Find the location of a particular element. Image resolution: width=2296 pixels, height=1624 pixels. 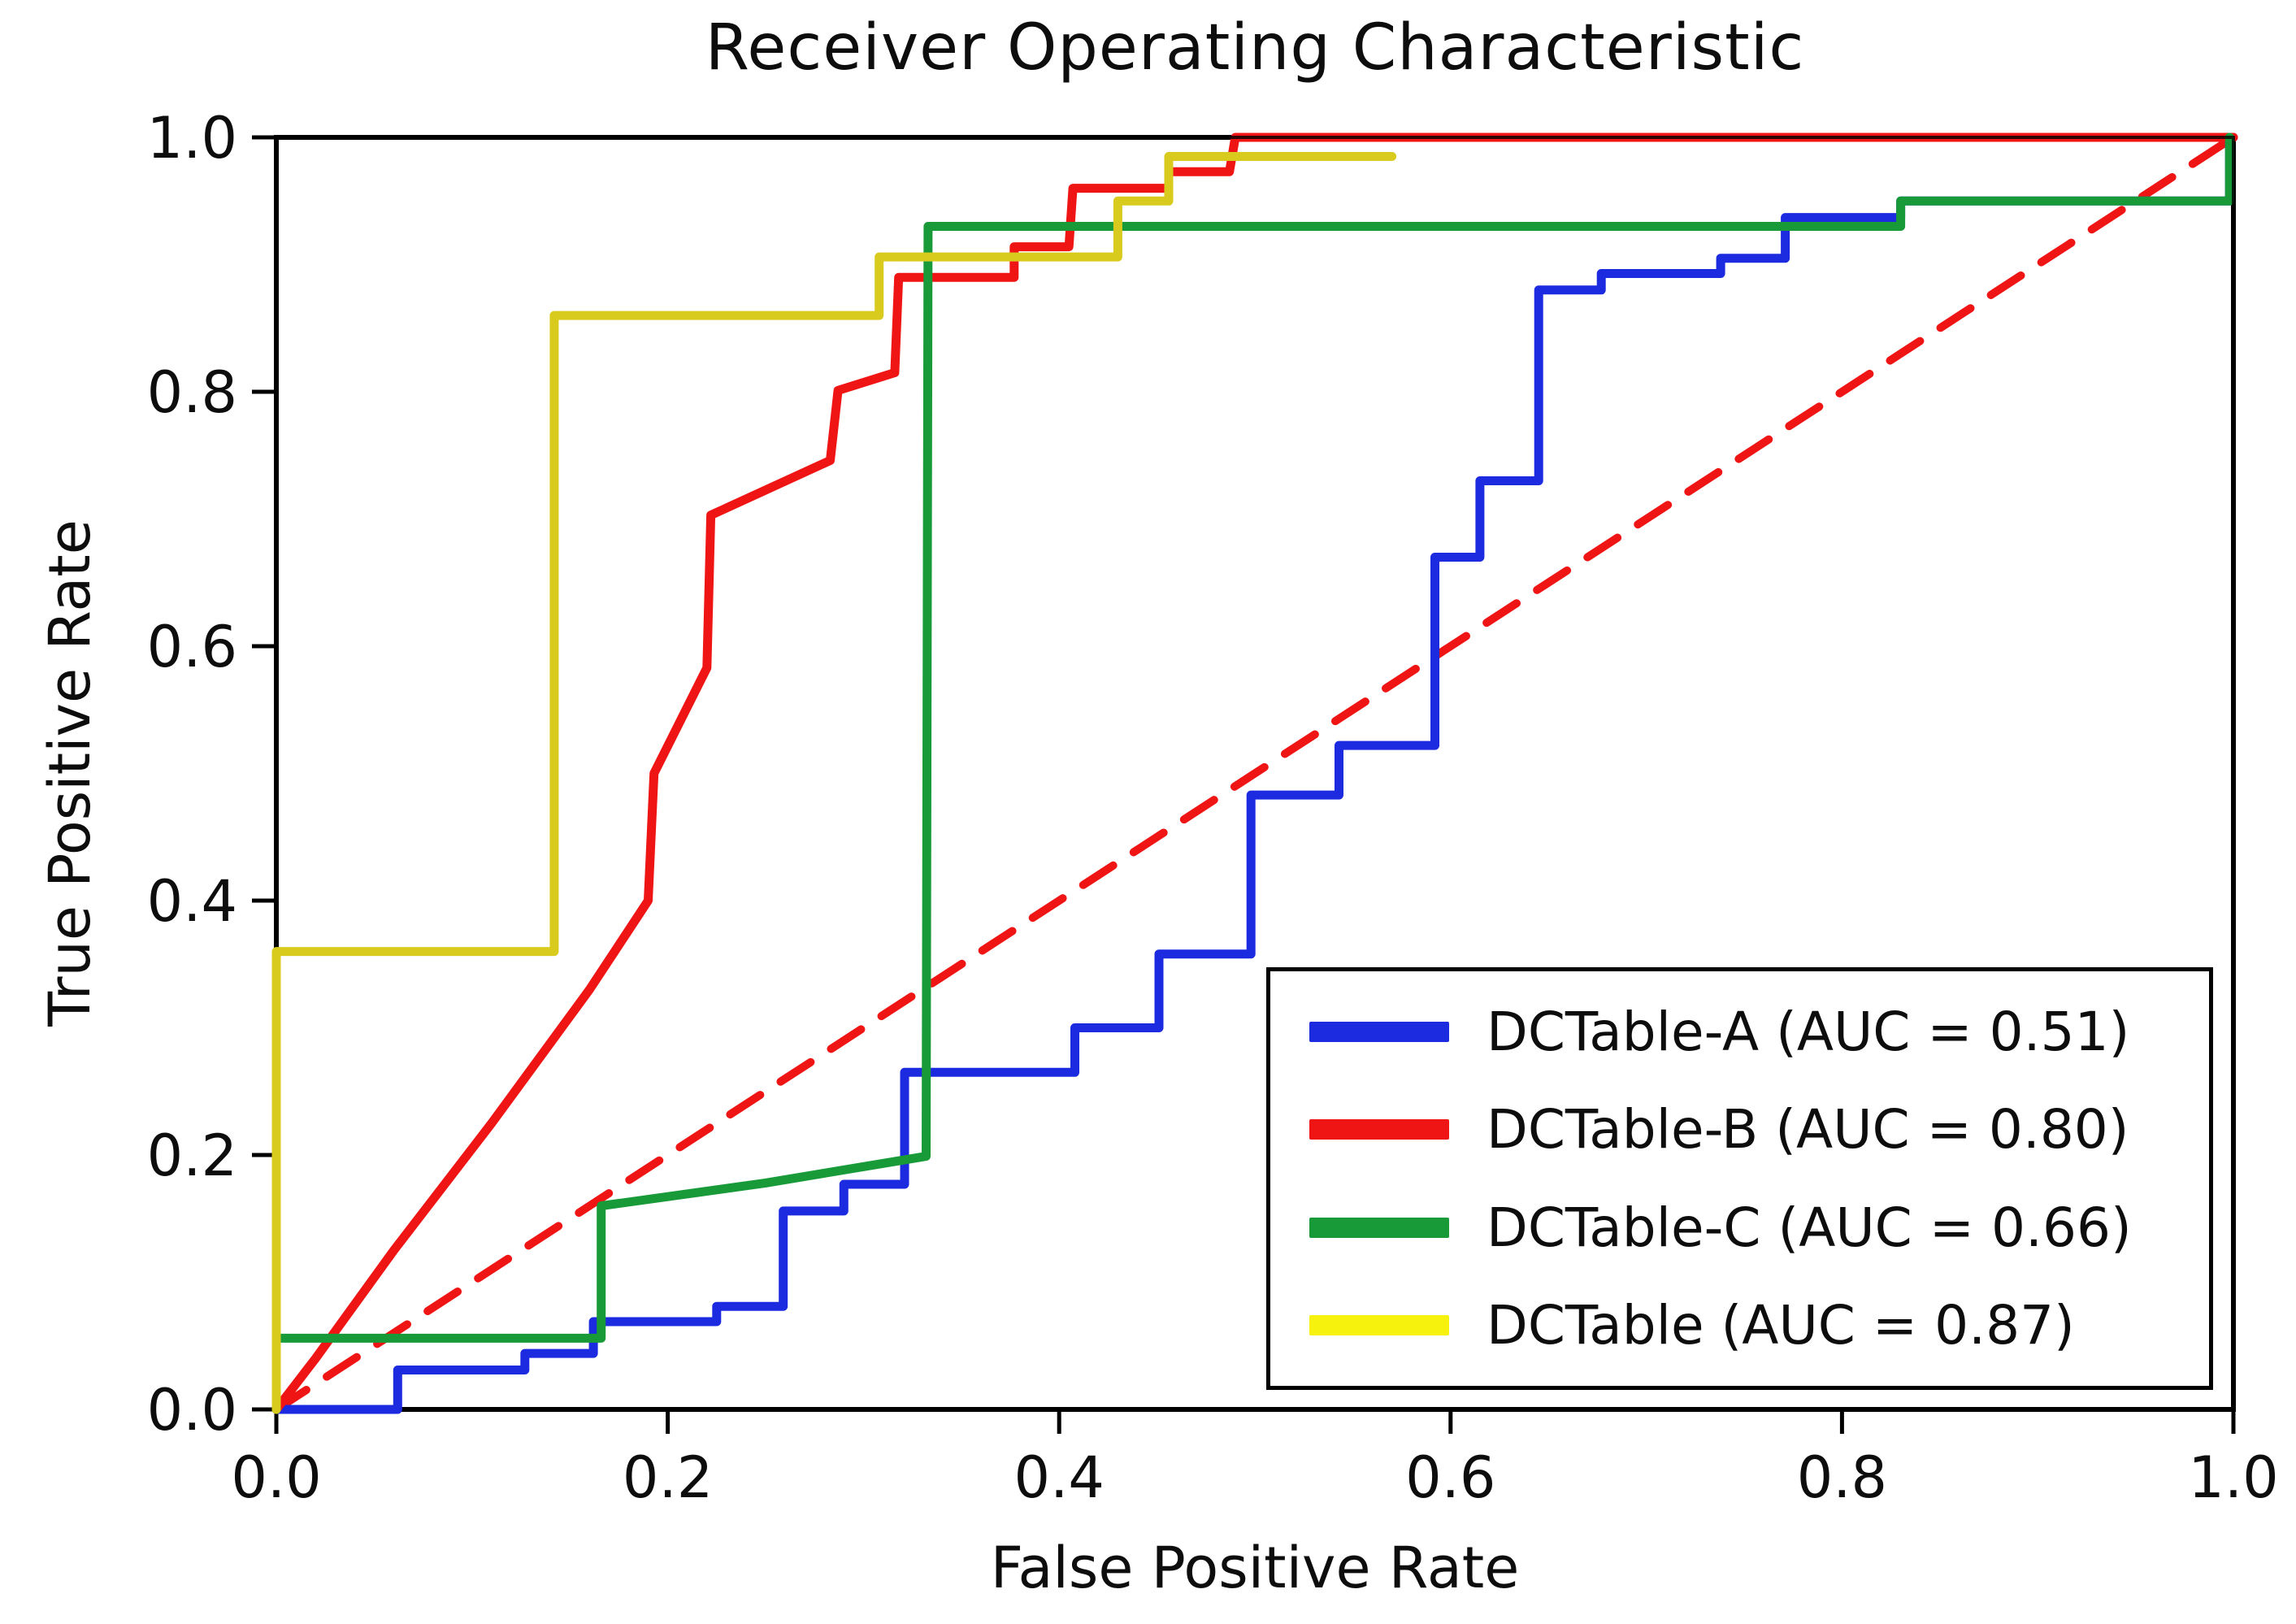

x-tick-label: 0.2 is located at coordinates (668, 1477).